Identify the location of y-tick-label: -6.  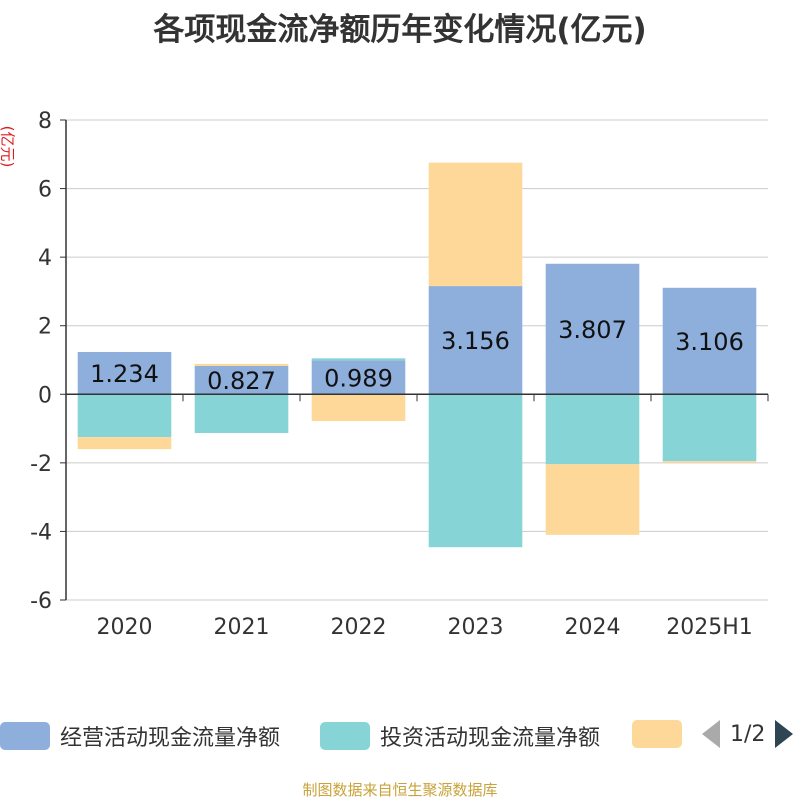
(41, 601).